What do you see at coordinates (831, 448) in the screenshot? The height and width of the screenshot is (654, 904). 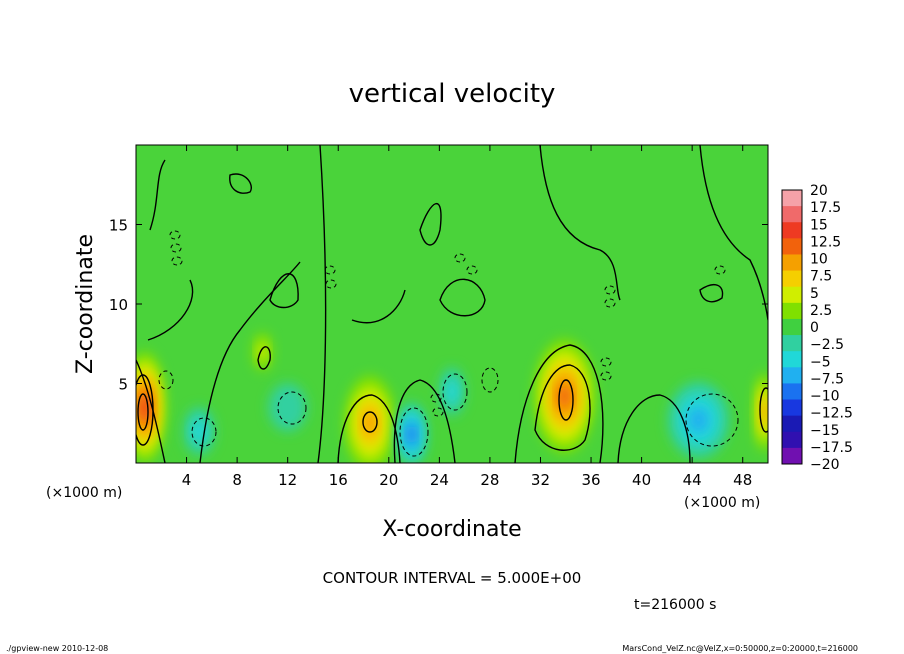 I see `colorbar-label: −17.5` at bounding box center [831, 448].